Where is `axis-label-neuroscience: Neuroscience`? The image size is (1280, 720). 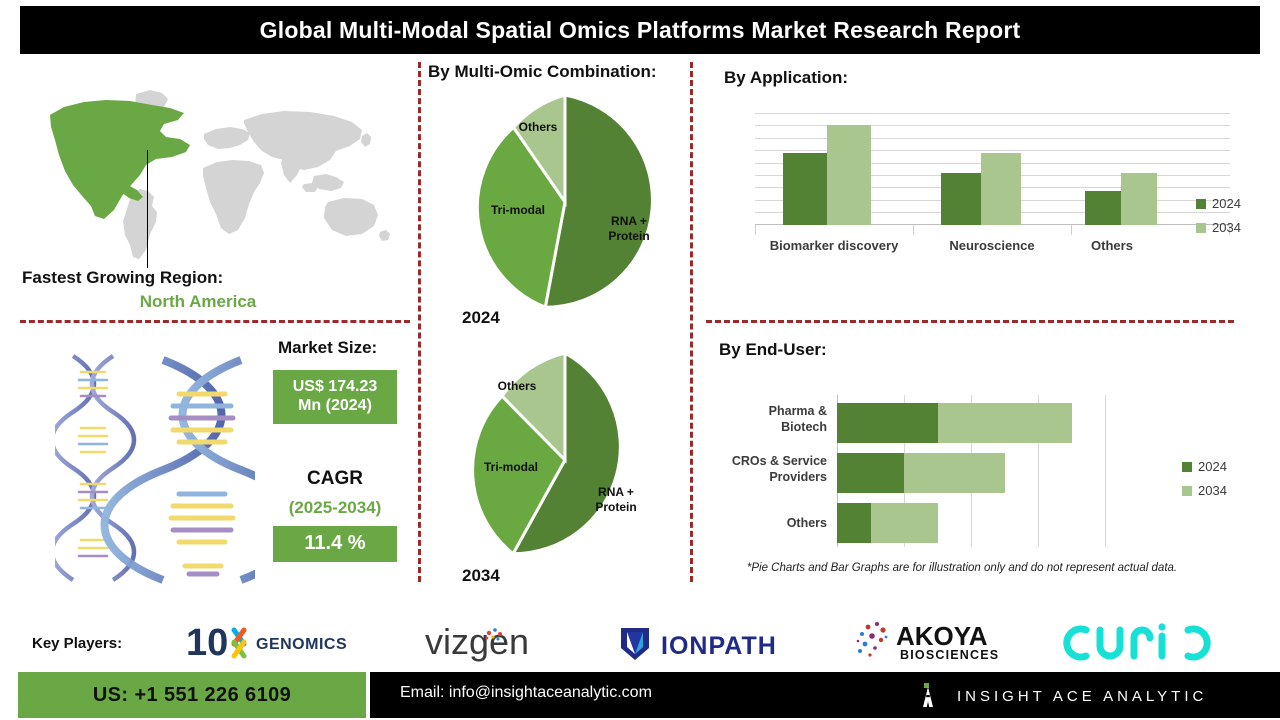
axis-label-neuroscience: Neuroscience is located at coordinates (992, 245).